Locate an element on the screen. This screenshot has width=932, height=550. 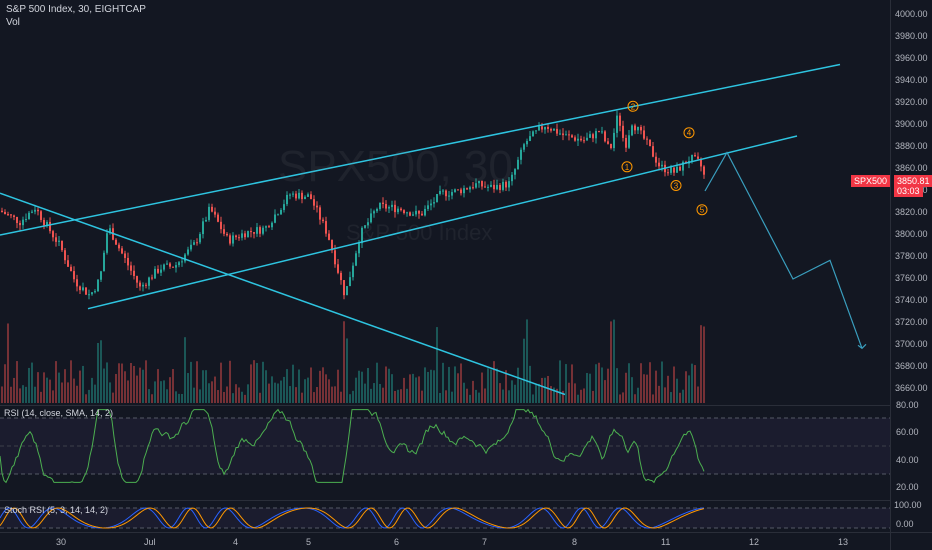
time-tick: 5 is located at coordinates (309, 542).